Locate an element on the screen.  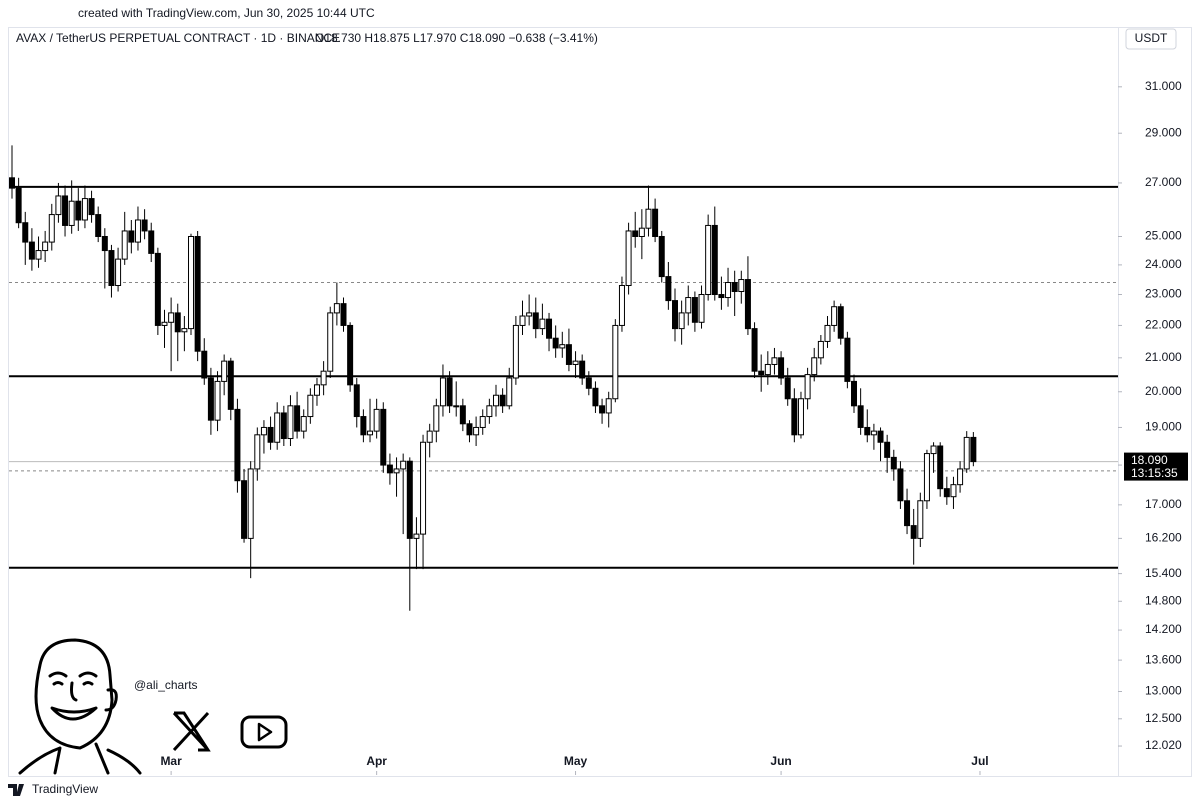
y-tick-label: 14.800 is located at coordinates (1163, 600).